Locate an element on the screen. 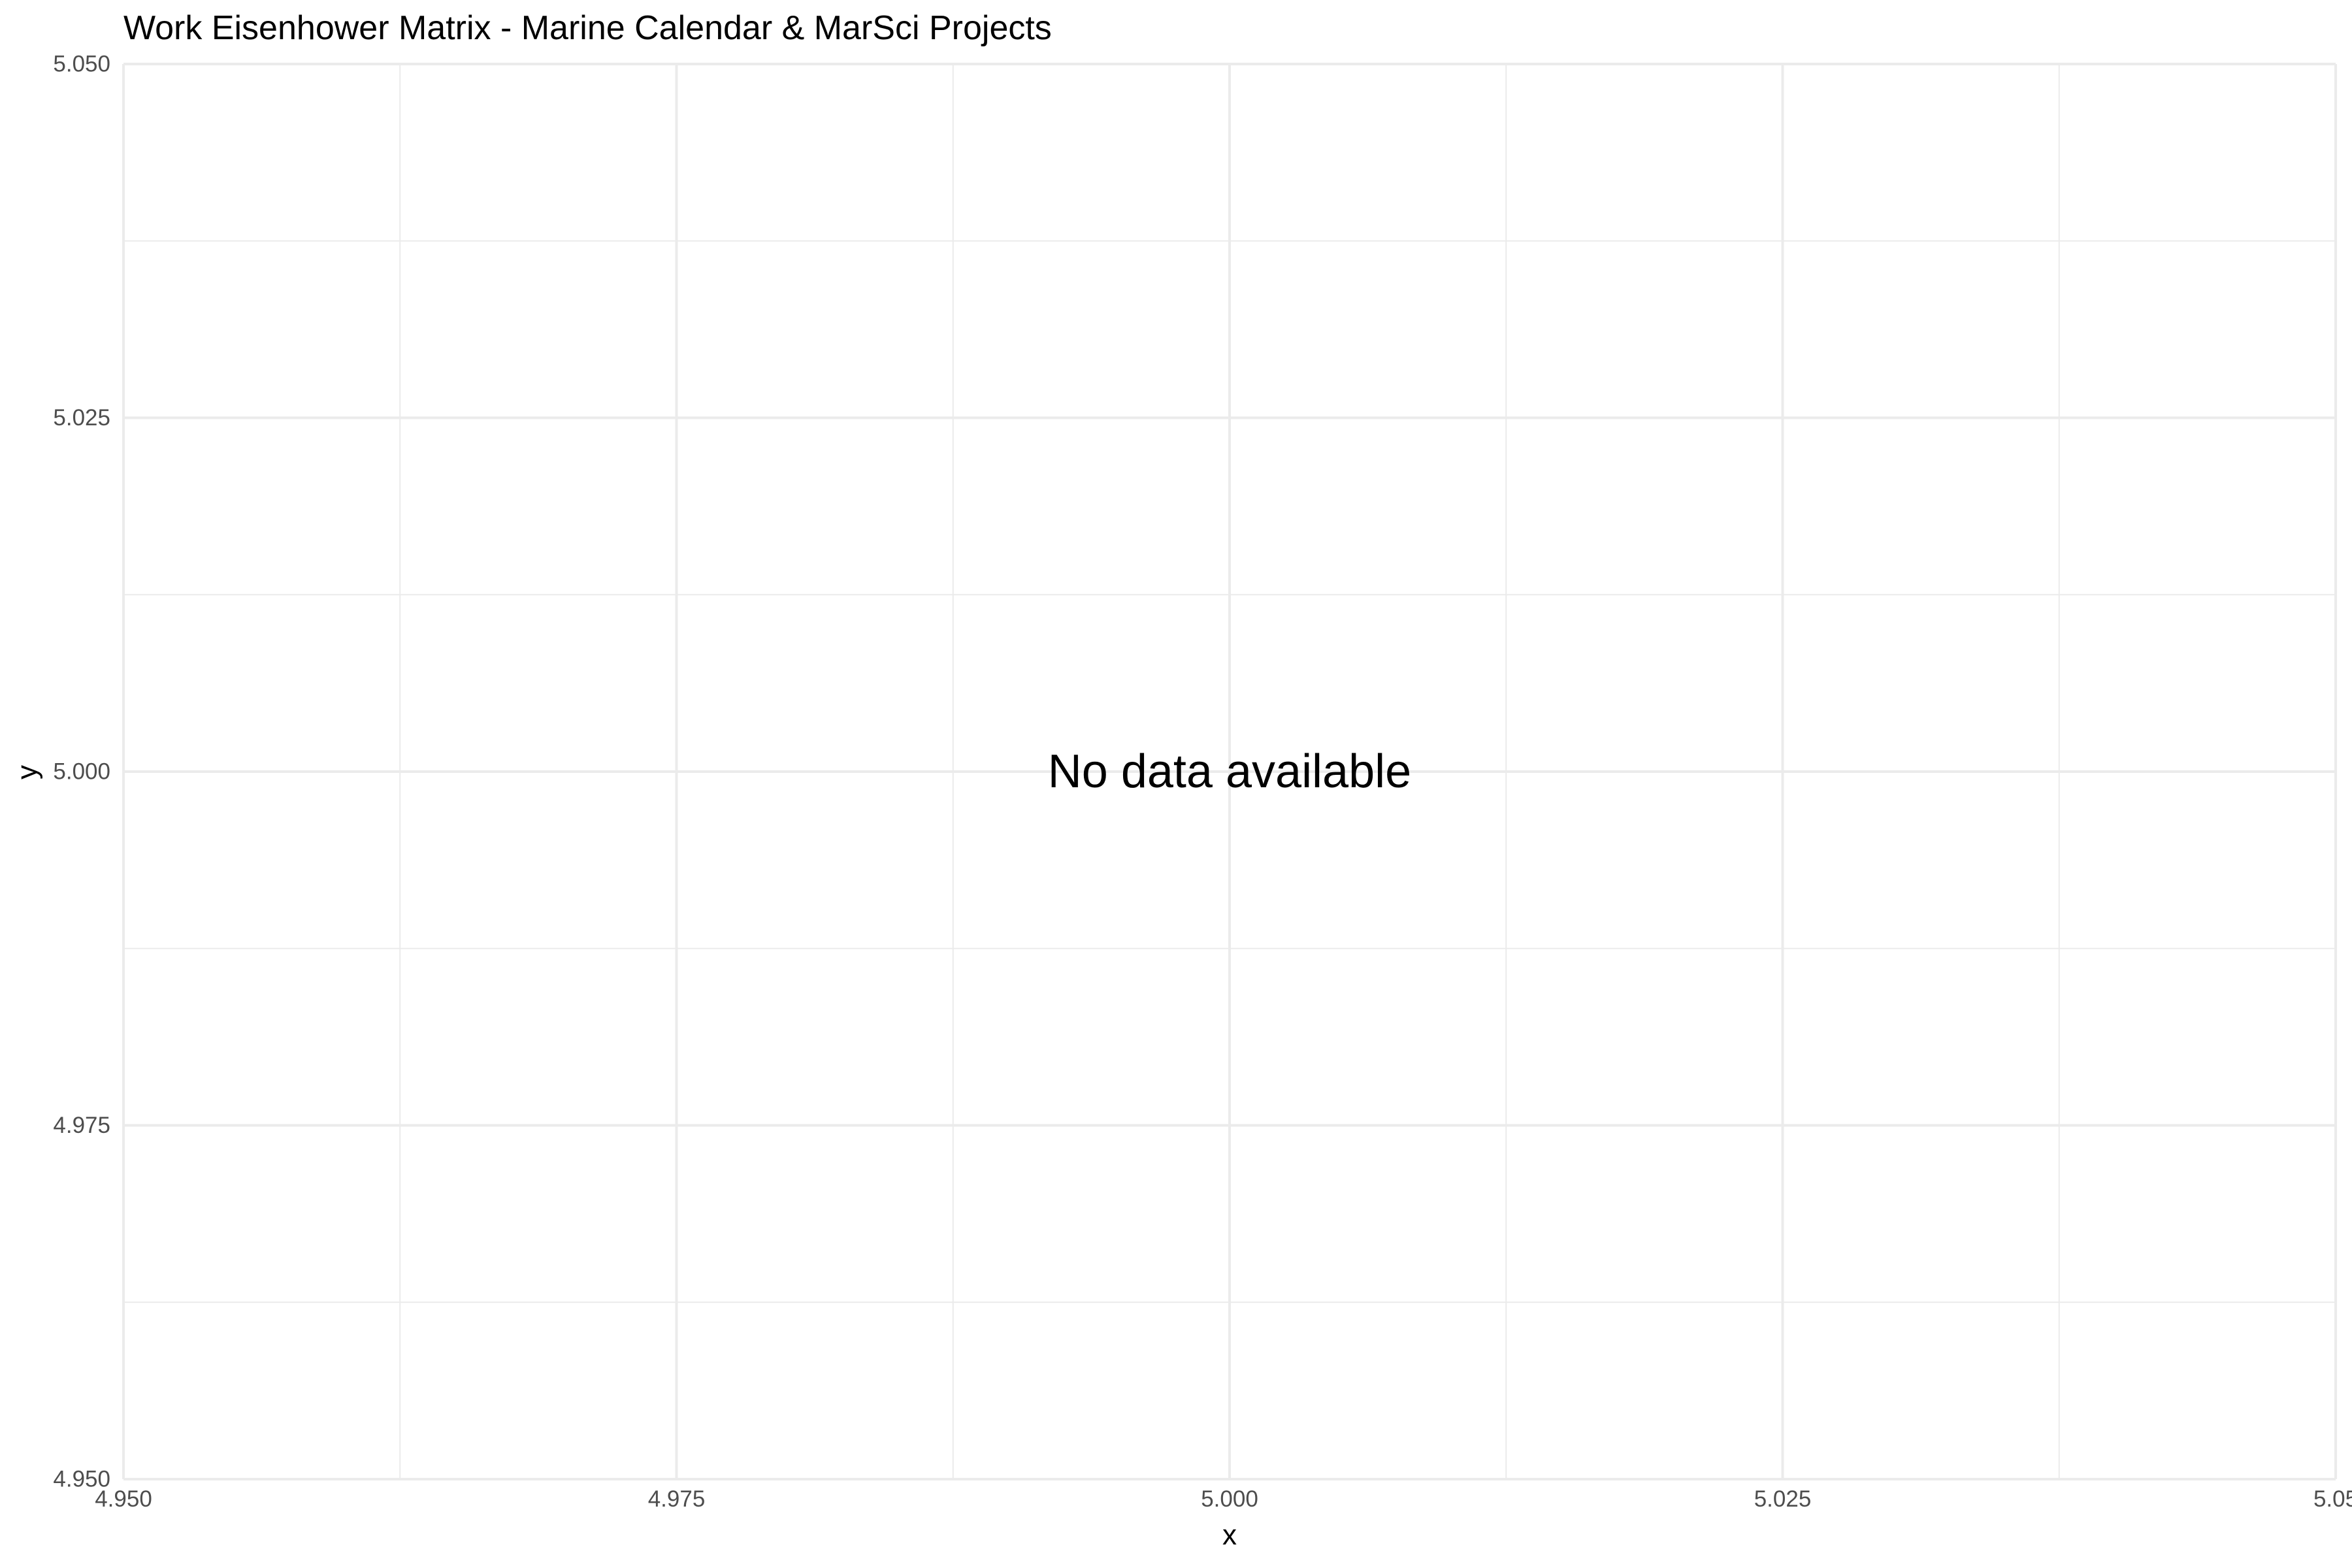 The width and height of the screenshot is (2352, 1568). no-data-annotation: No data available is located at coordinates (1229, 771).